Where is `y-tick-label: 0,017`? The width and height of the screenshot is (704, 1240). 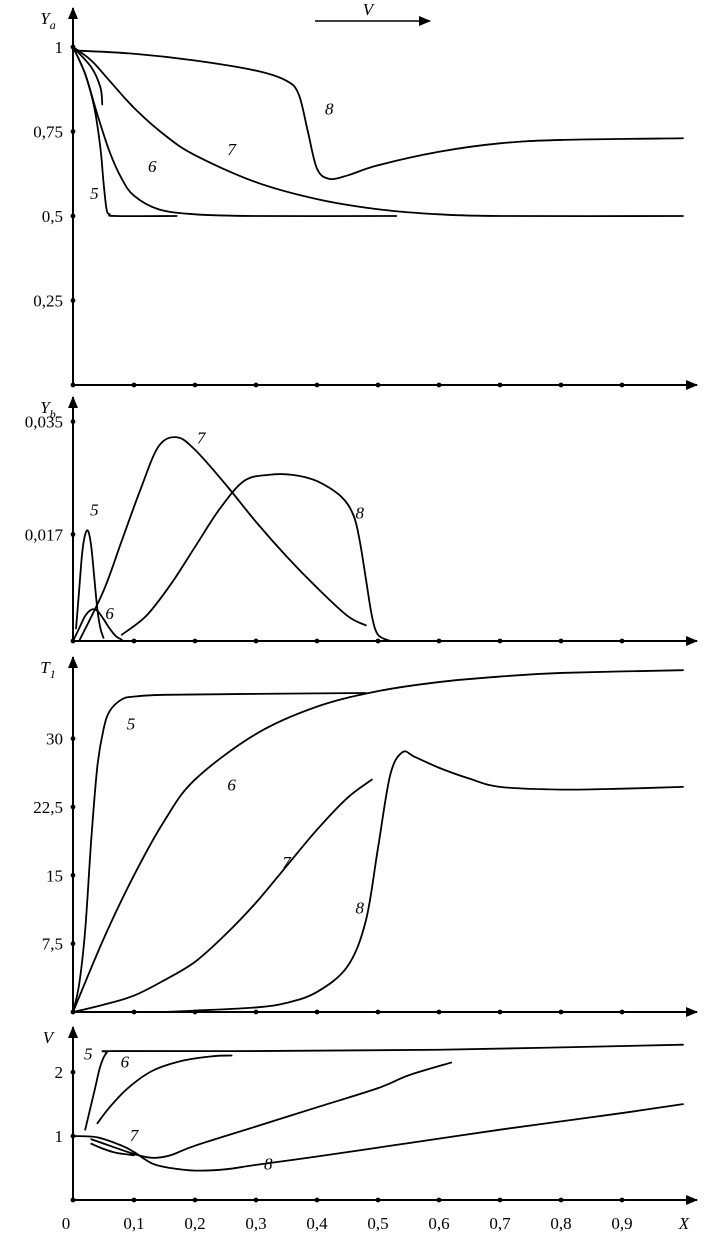 y-tick-label: 0,017 is located at coordinates (44, 534).